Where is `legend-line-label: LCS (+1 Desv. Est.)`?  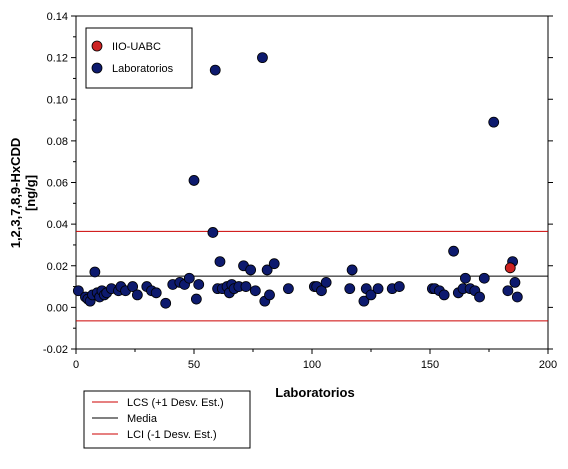
legend-line-label: LCS (+1 Desv. Est.) is located at coordinates (175, 403).